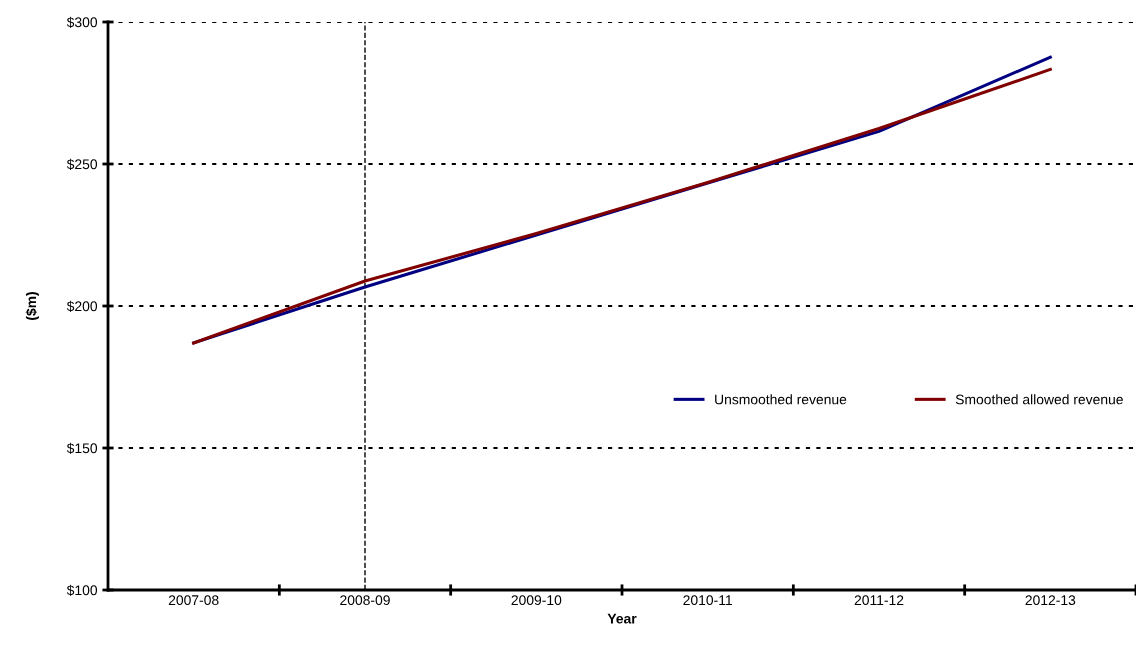  I want to click on x-axis-title: Year, so click(622, 618).